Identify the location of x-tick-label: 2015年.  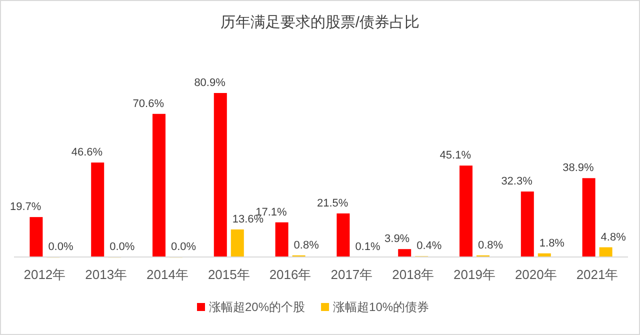
(229, 274).